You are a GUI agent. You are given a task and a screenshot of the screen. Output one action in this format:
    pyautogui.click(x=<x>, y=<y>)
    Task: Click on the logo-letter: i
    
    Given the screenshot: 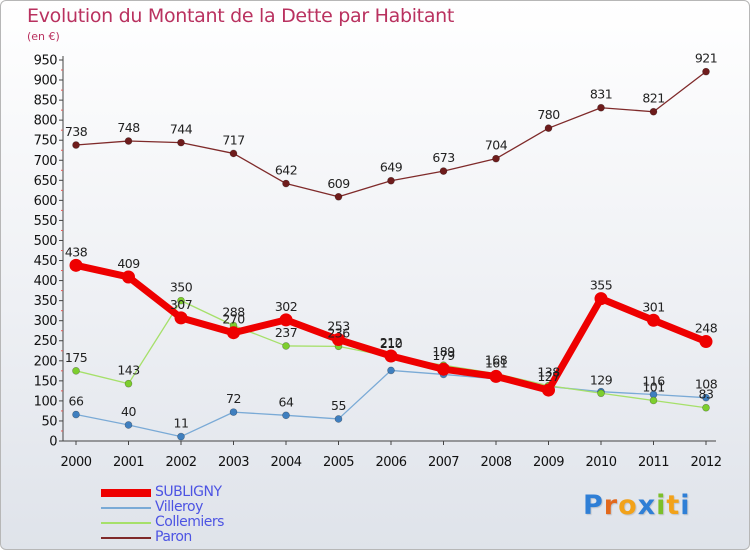 What is the action you would take?
    pyautogui.click(x=661, y=505)
    